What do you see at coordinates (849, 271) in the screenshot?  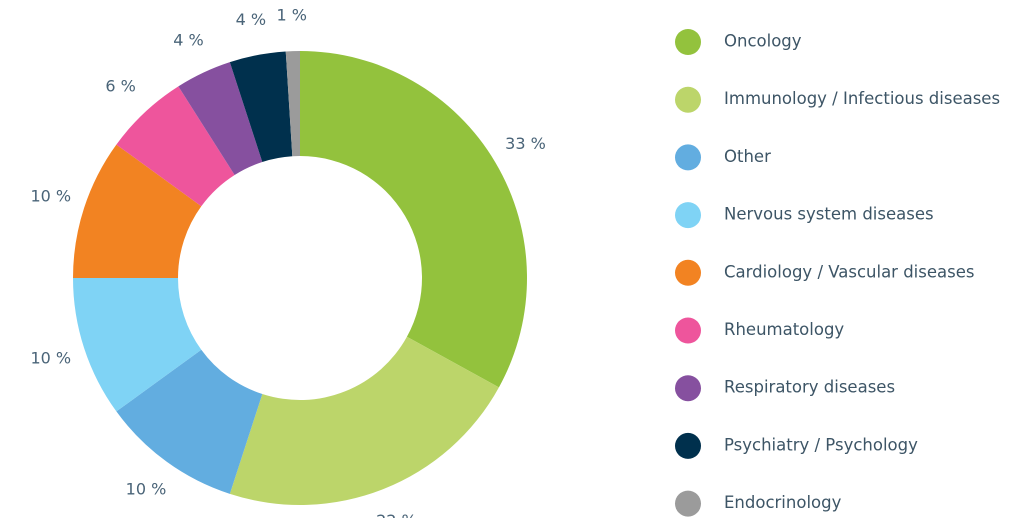 I see `legend-label: Cardiology / Vascular diseases` at bounding box center [849, 271].